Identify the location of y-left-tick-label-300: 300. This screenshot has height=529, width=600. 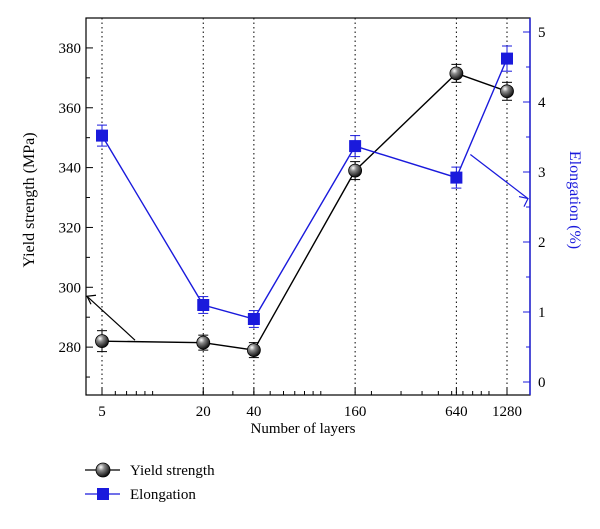
(70, 288).